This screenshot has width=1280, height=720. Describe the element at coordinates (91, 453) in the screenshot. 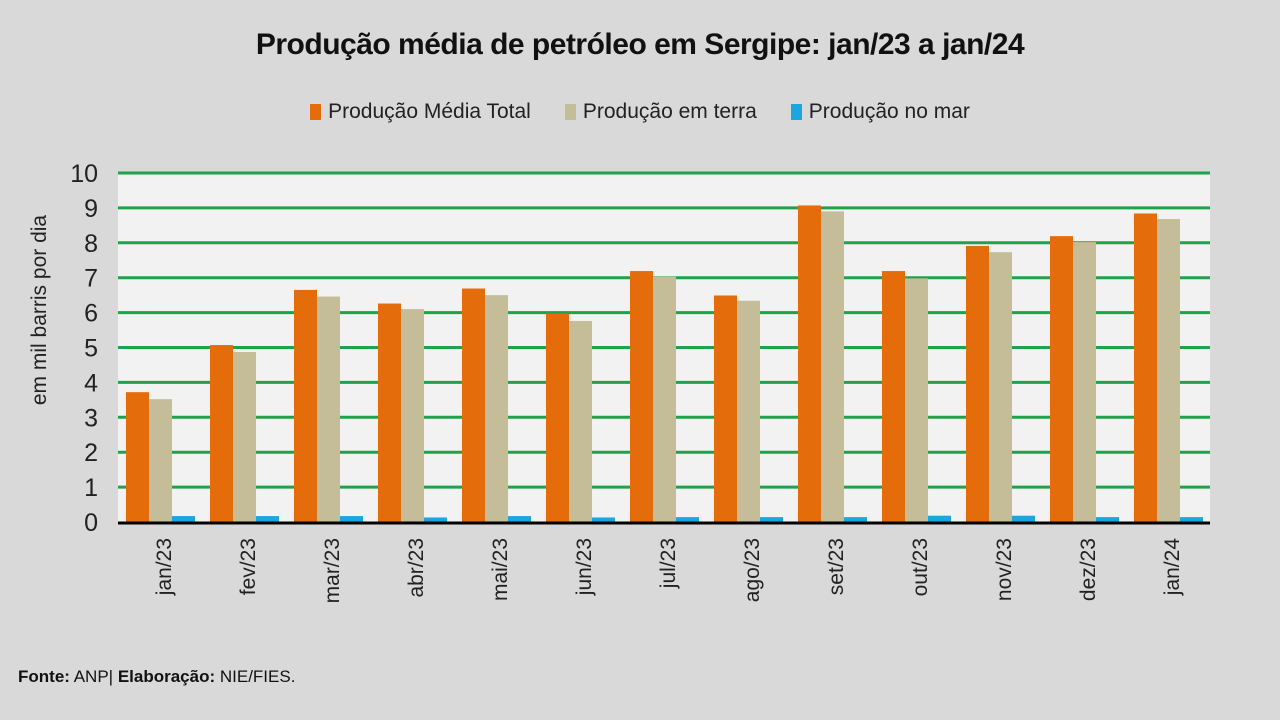

I see `y-tick-label: 2` at that location.